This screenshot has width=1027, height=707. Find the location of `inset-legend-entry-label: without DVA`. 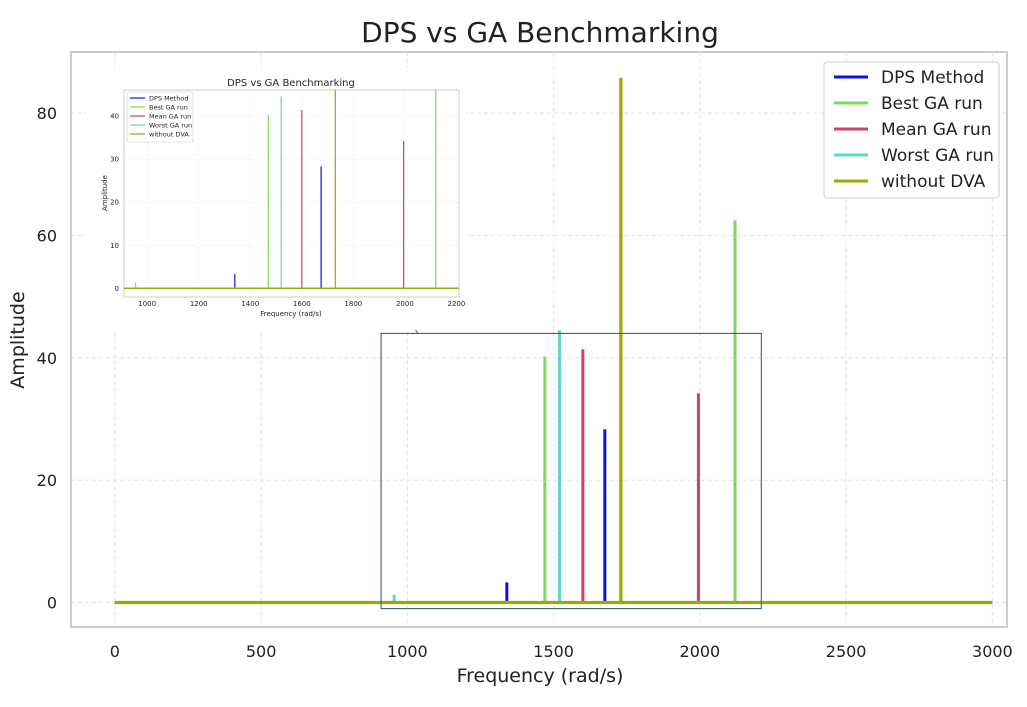

inset-legend-entry-label: without DVA is located at coordinates (169, 134).